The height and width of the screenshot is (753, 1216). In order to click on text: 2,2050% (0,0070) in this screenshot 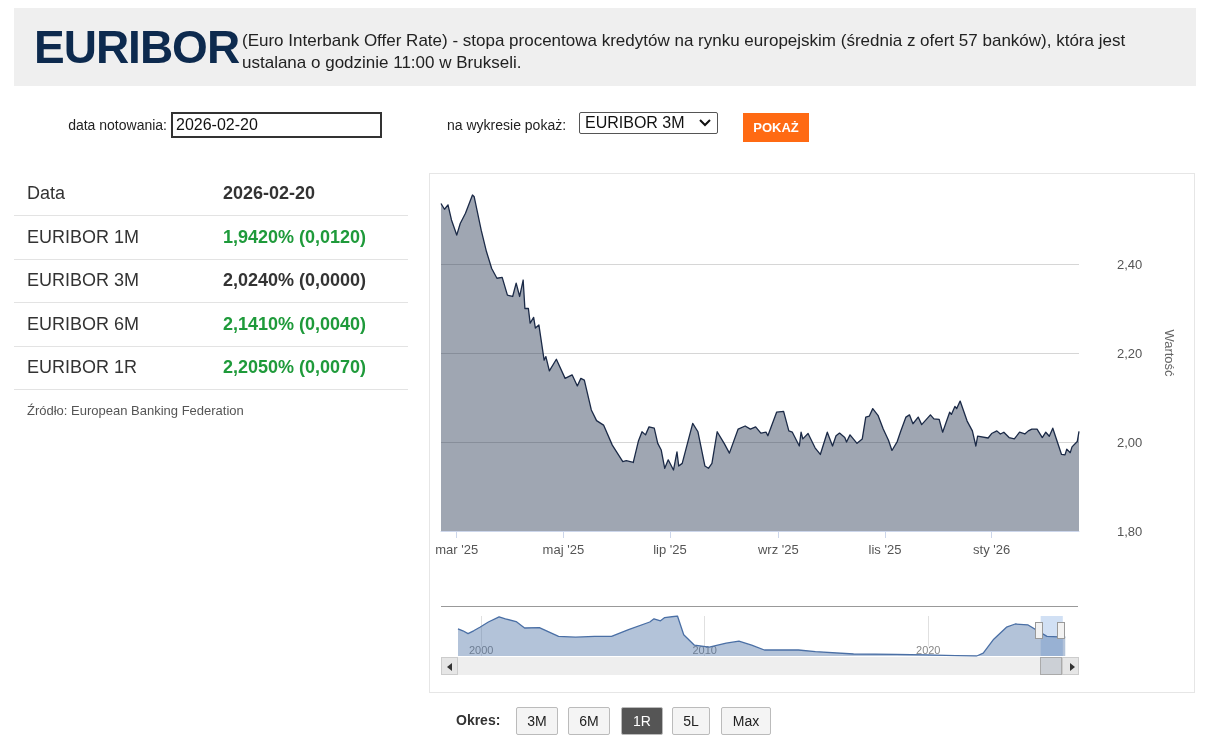, I will do `click(295, 367)`.